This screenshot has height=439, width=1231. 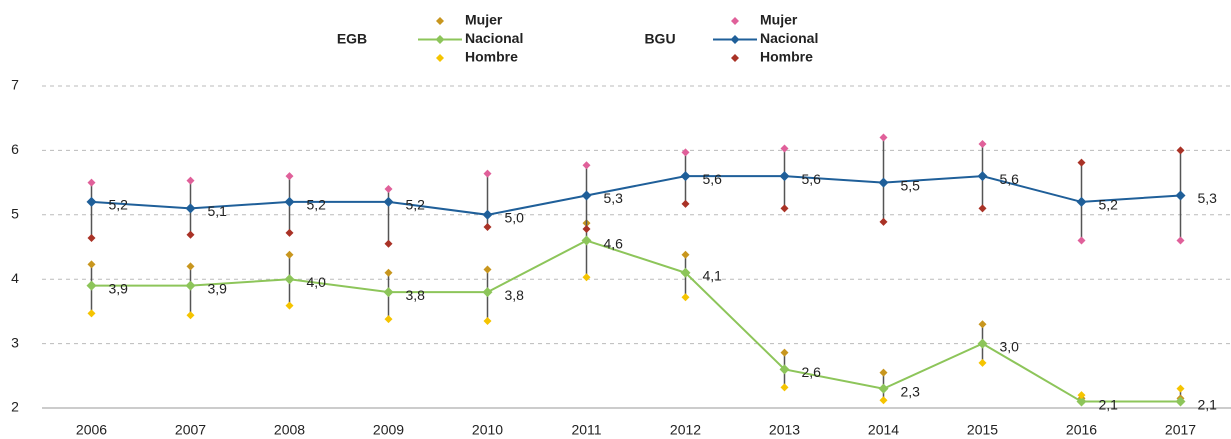 What do you see at coordinates (713, 275) in the screenshot?
I see `data-label: 4,1` at bounding box center [713, 275].